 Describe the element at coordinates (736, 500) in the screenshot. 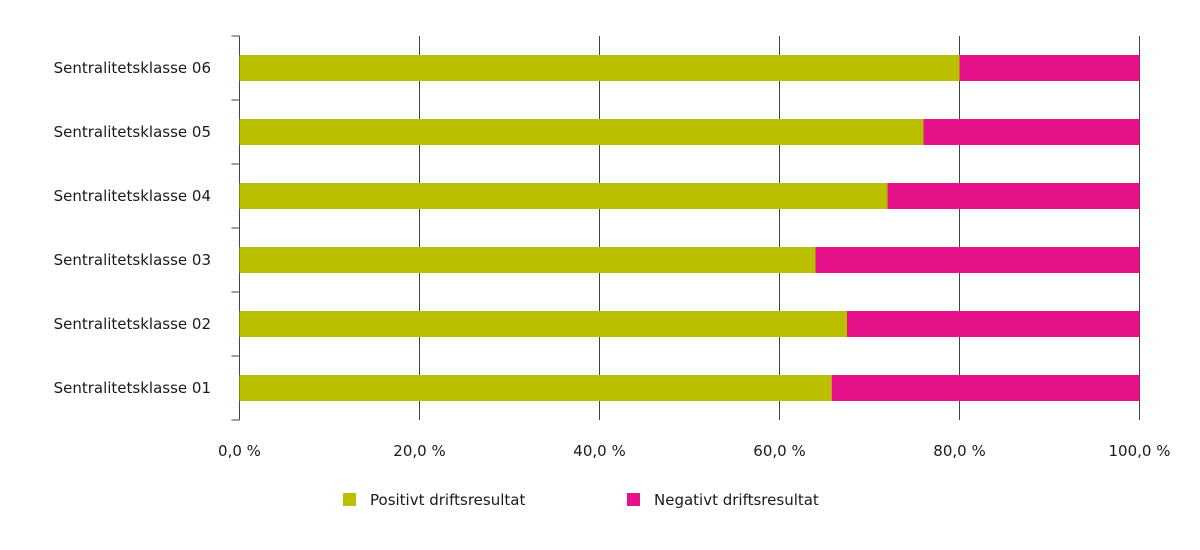

I see `legend-label: Negativt driftsresultat` at that location.